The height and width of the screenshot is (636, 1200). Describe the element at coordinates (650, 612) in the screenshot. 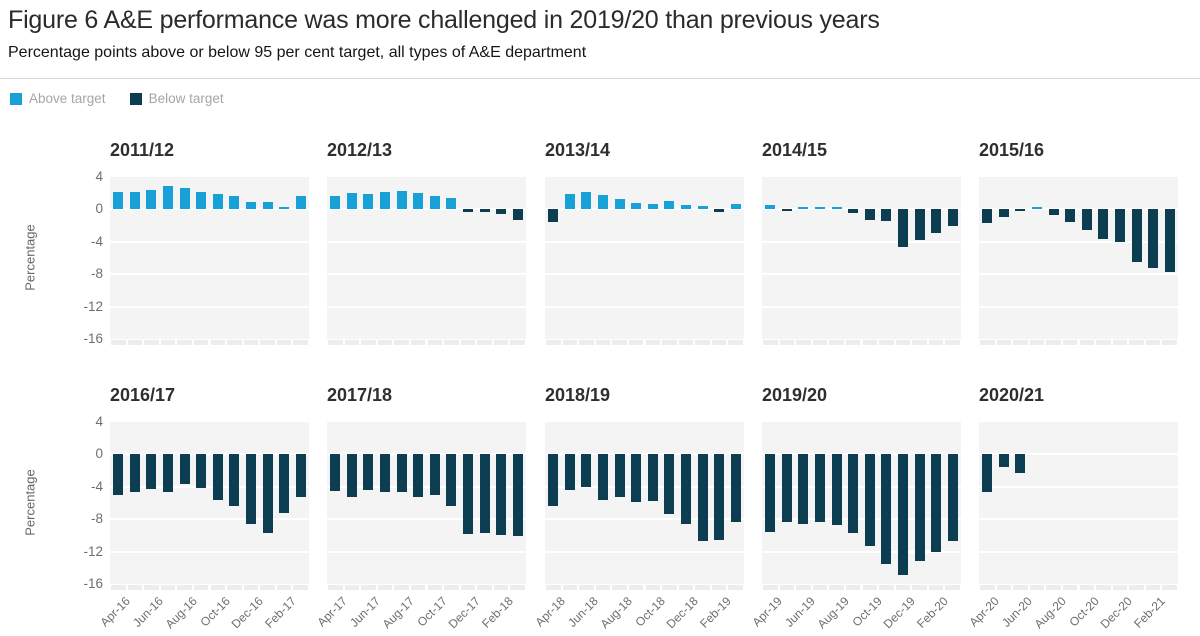

I see `x-tick-label: Oct-18` at that location.